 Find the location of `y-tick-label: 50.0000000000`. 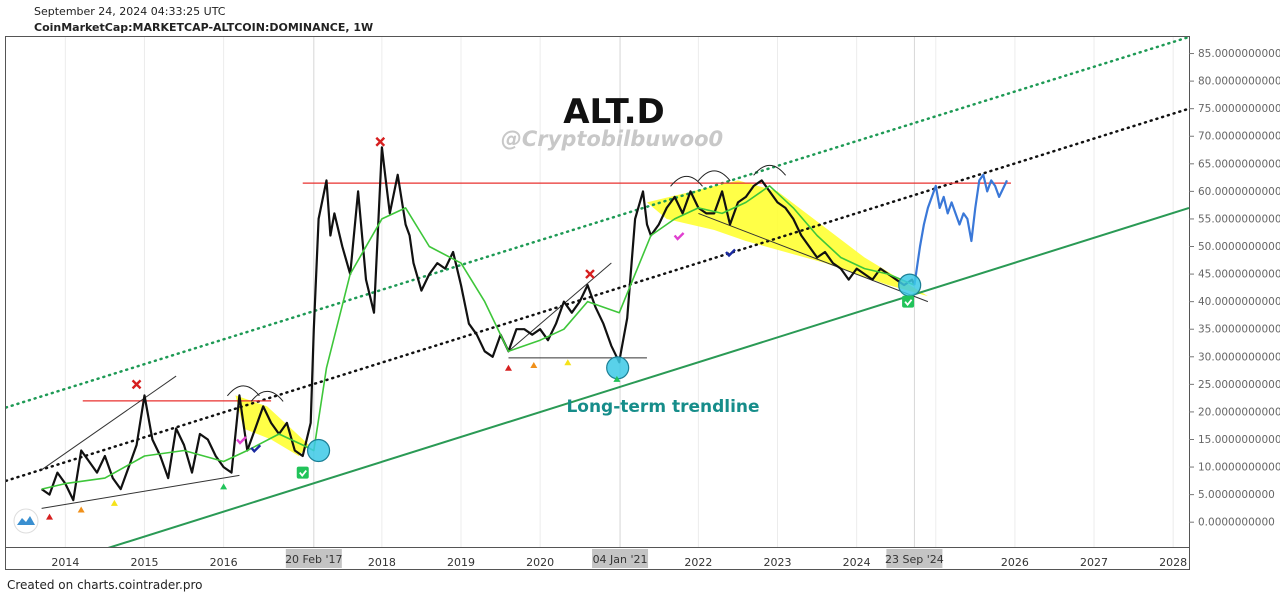

y-tick-label: 50.0000000000 is located at coordinates (1239, 247).